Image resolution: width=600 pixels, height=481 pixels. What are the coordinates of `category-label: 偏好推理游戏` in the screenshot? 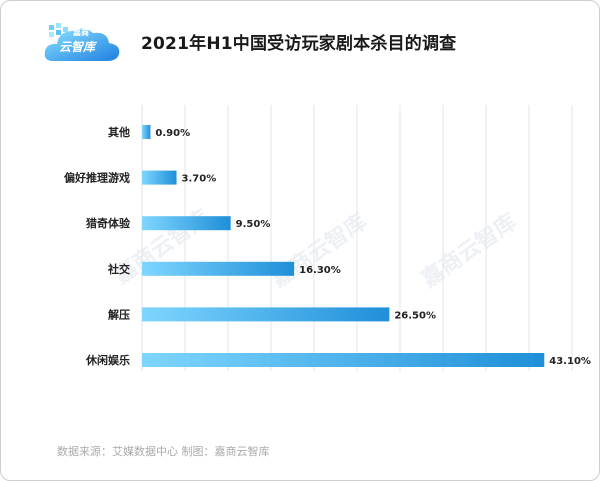 It's located at (97, 178).